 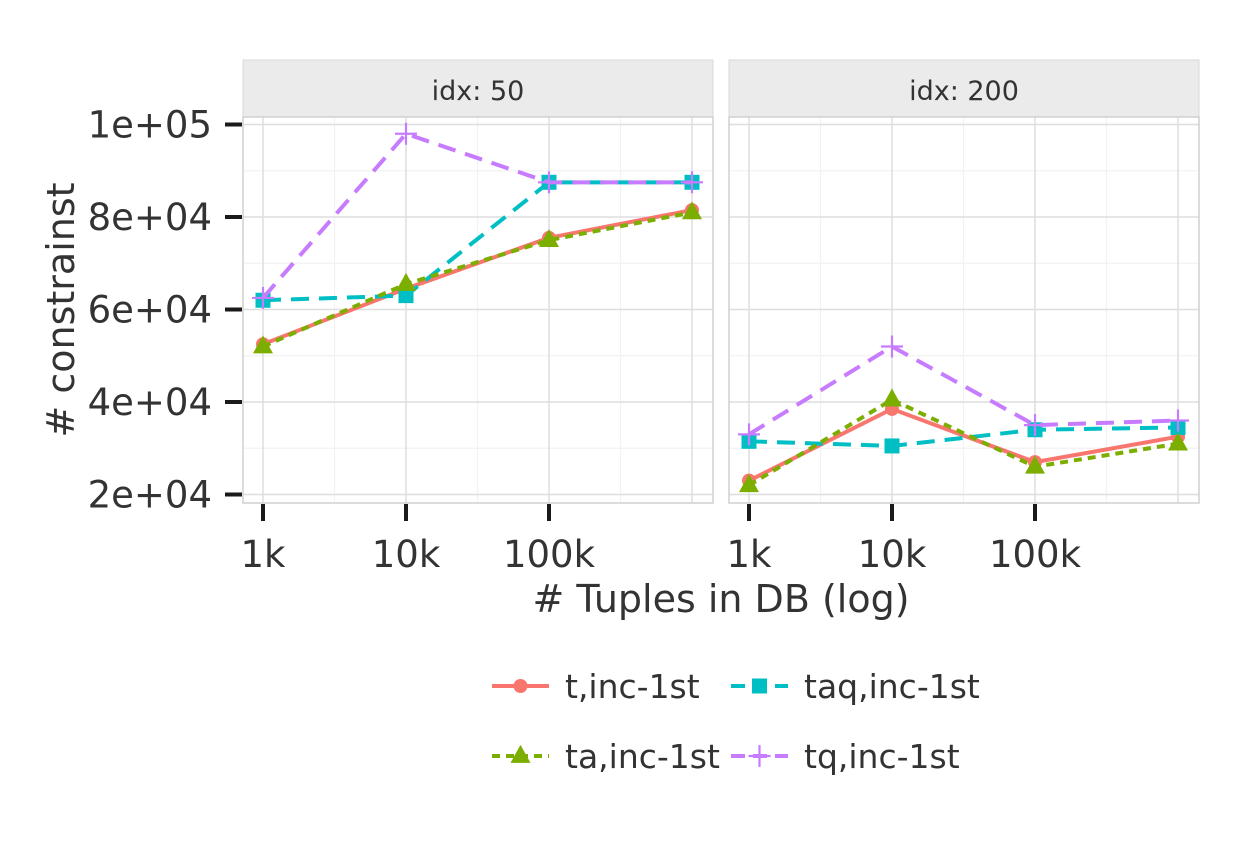 What do you see at coordinates (150, 495) in the screenshot?
I see `y-tick-label: 2e+04` at bounding box center [150, 495].